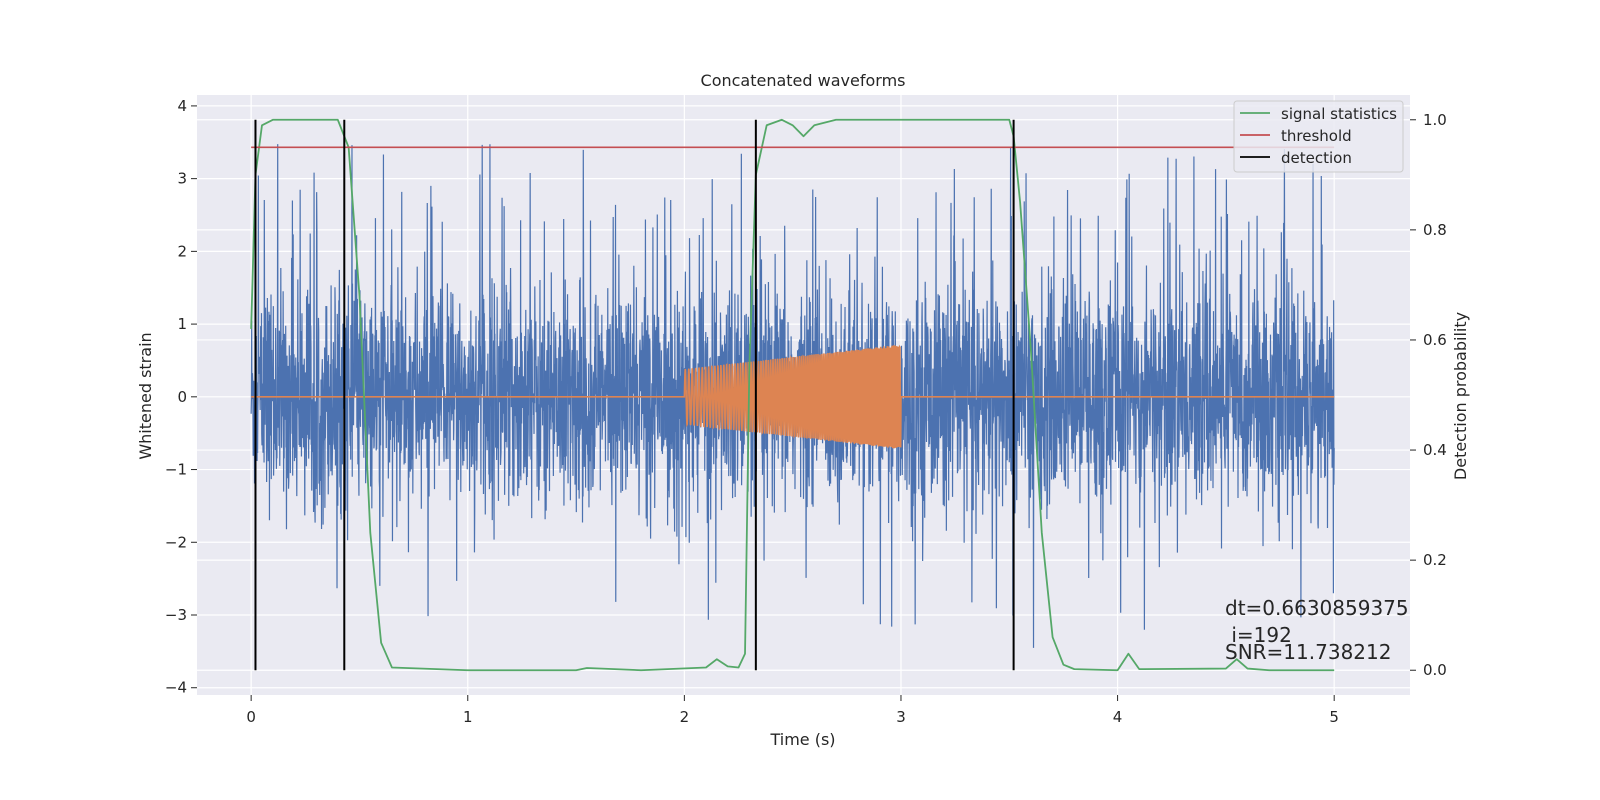 The image size is (1600, 800). Describe the element at coordinates (182, 179) in the screenshot. I see `y-tick-label-3: 3` at that location.